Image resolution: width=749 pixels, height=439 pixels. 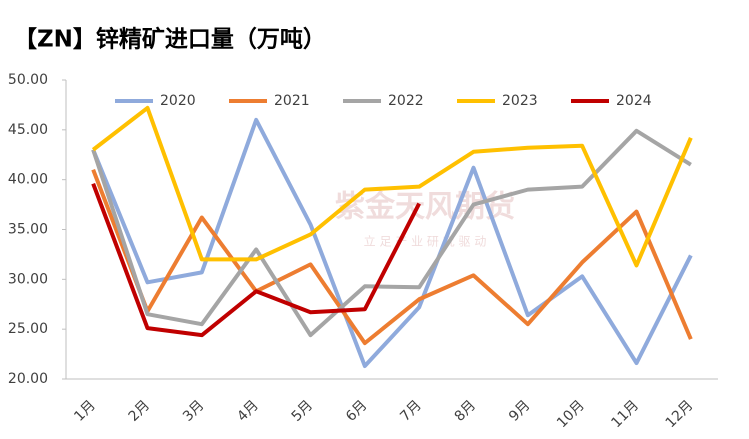 I want to click on x-tick-label: 5月, so click(x=303, y=411).